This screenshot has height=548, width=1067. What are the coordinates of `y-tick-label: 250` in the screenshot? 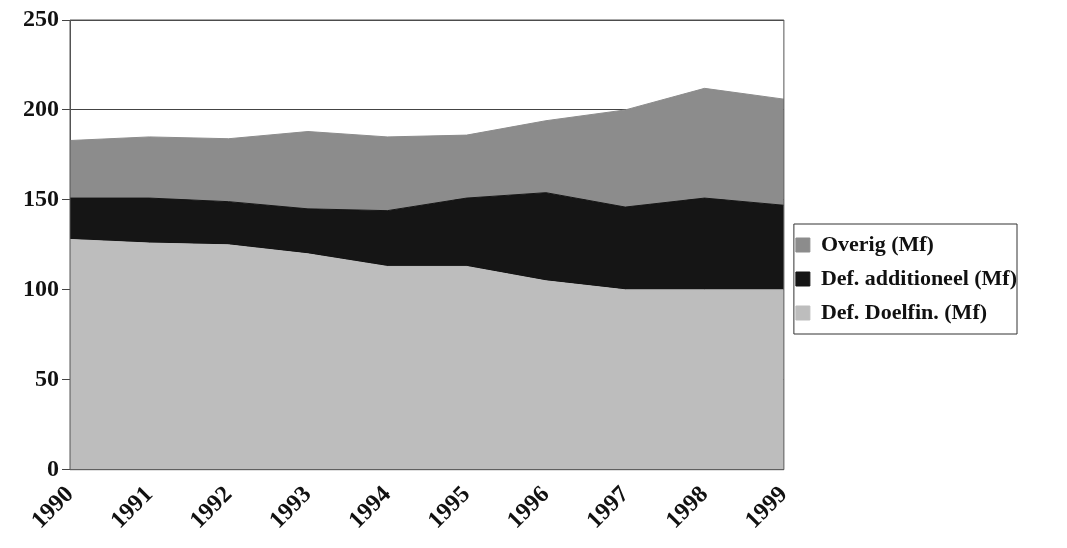 It's located at (41, 18).